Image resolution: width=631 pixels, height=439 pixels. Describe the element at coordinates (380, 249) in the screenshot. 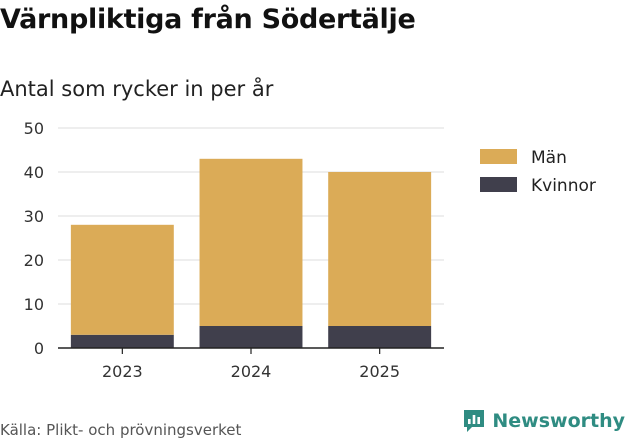

I see `bar-m-n-2025` at that location.